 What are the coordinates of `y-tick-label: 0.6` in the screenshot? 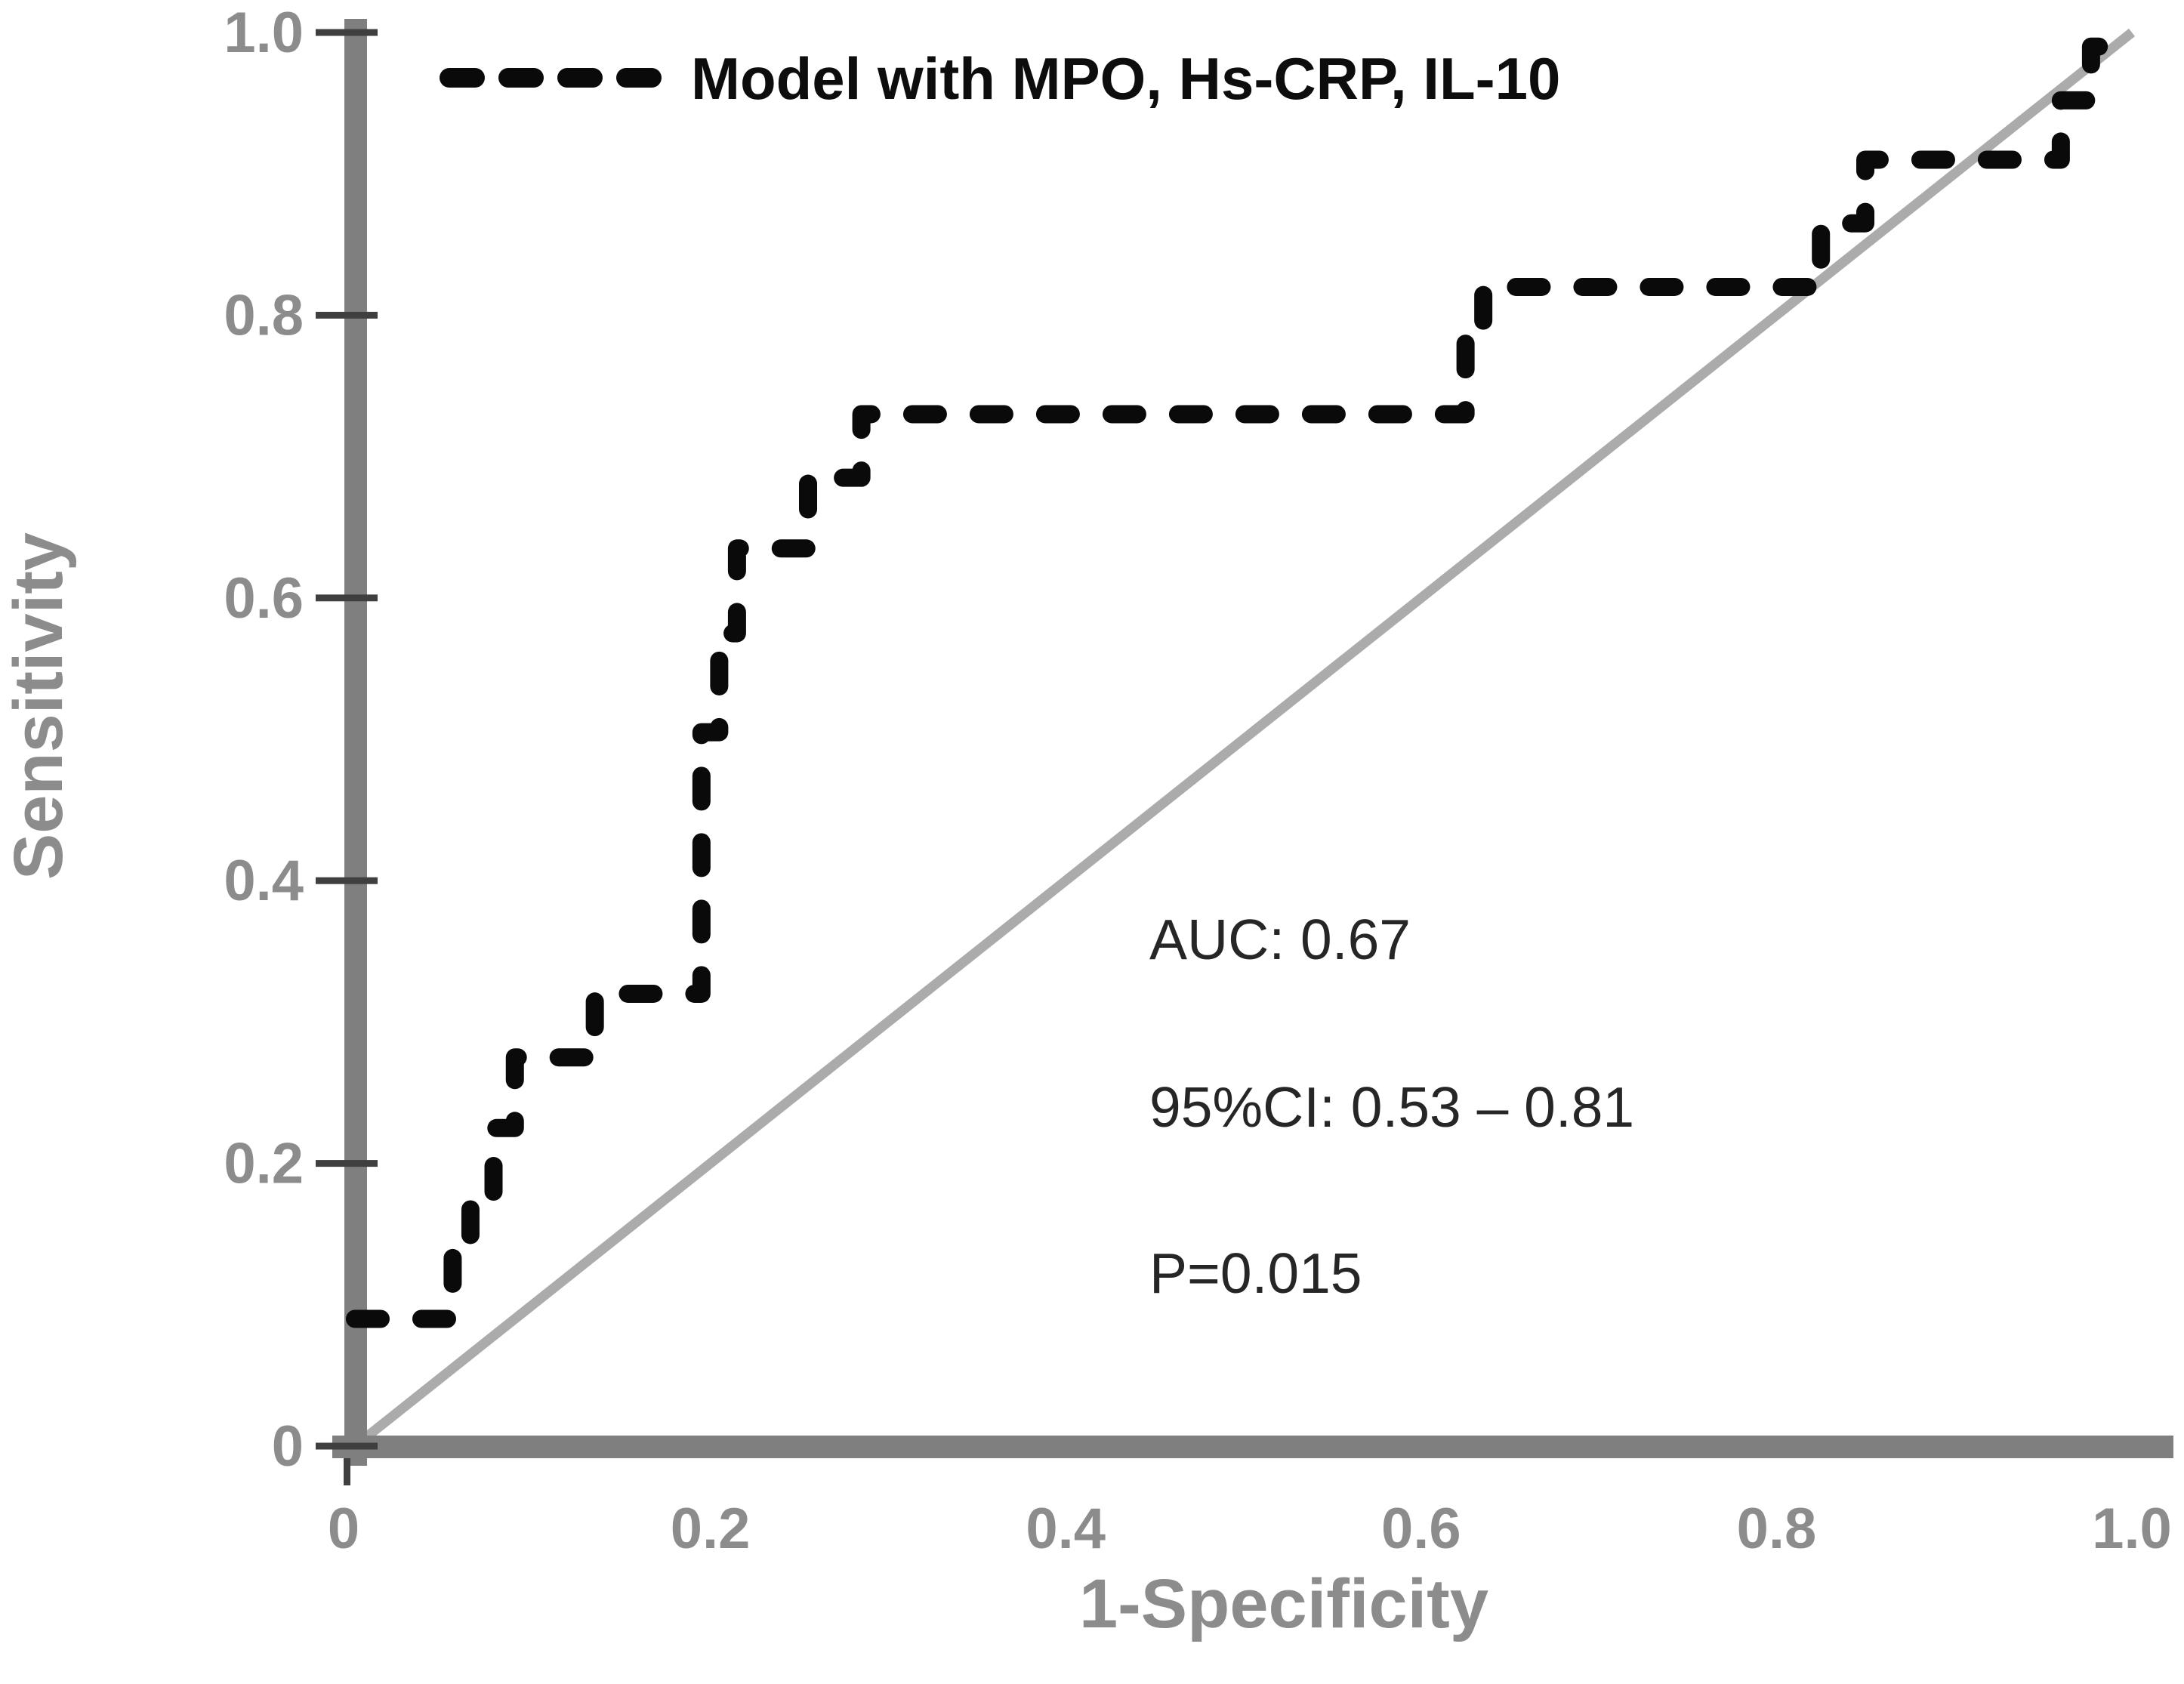 It's located at (264, 599).